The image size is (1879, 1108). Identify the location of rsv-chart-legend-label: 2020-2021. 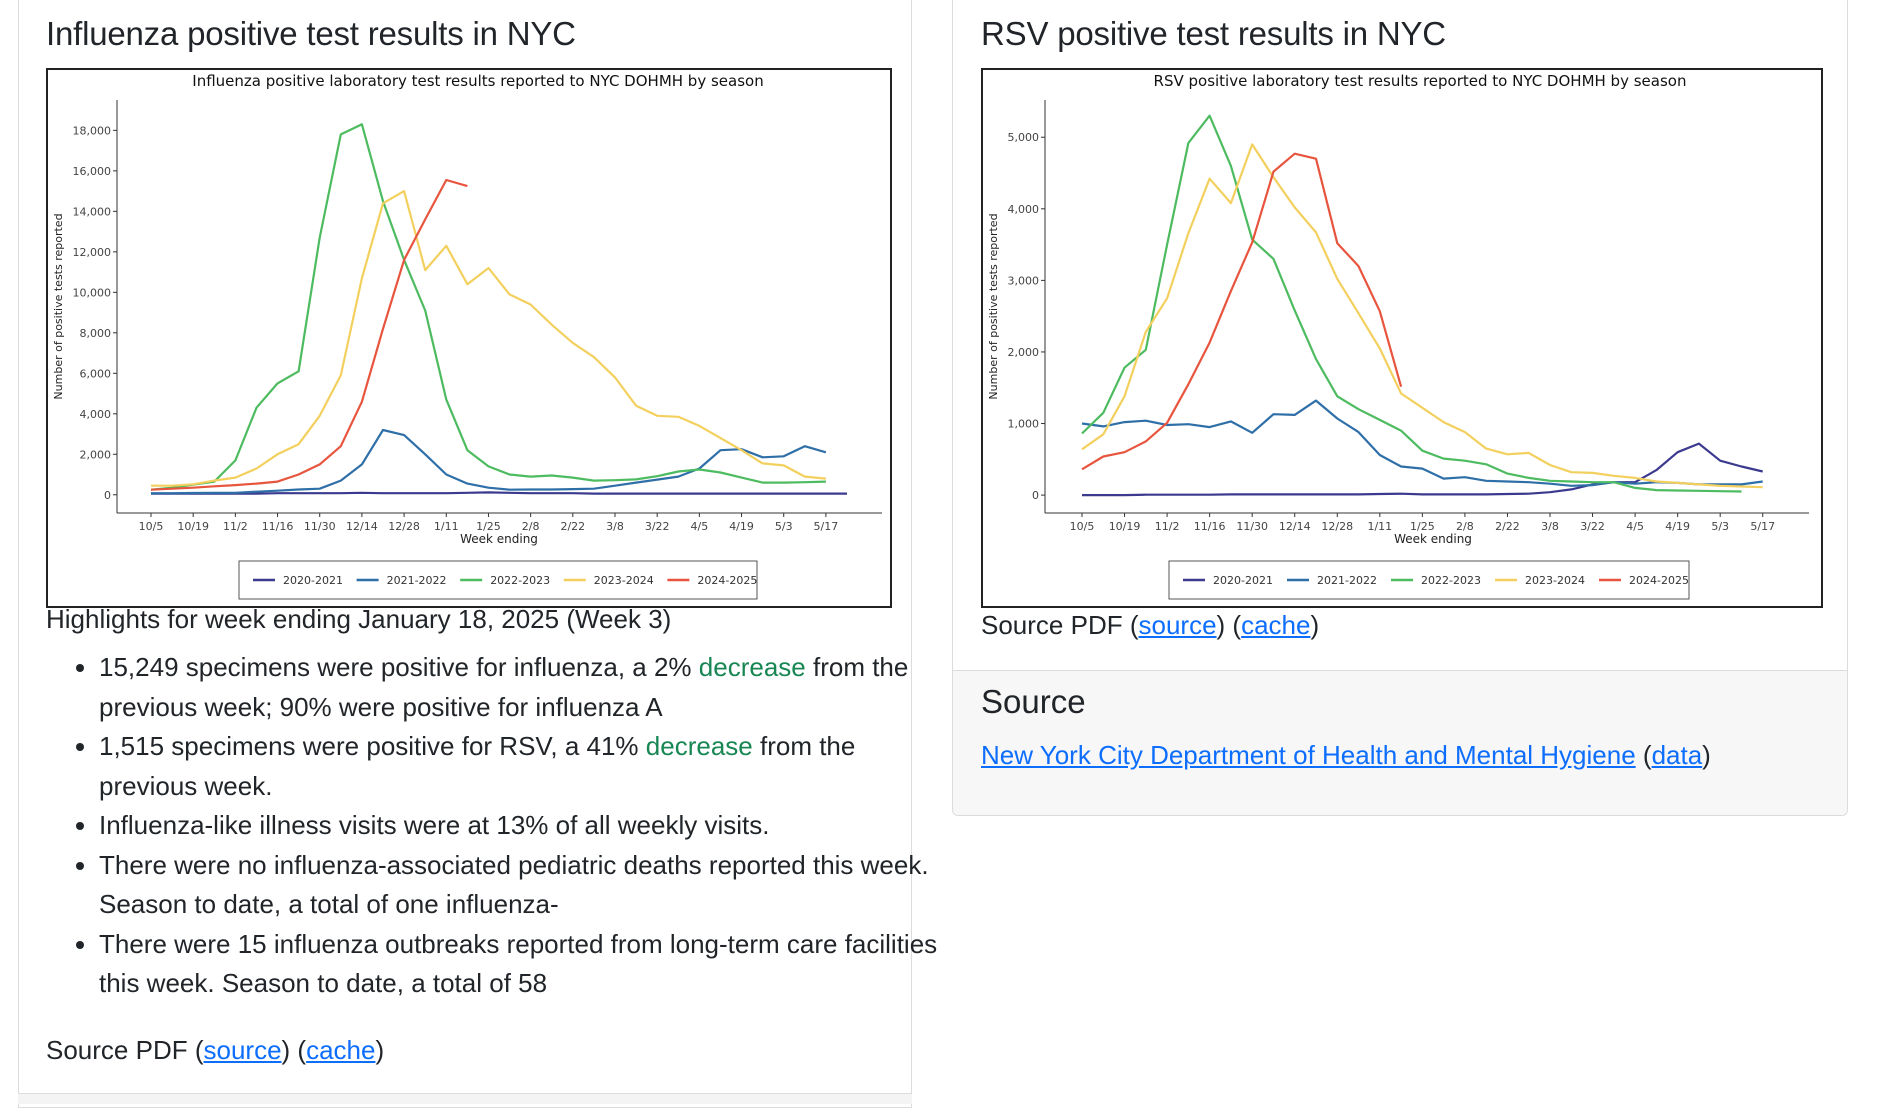
(1243, 580).